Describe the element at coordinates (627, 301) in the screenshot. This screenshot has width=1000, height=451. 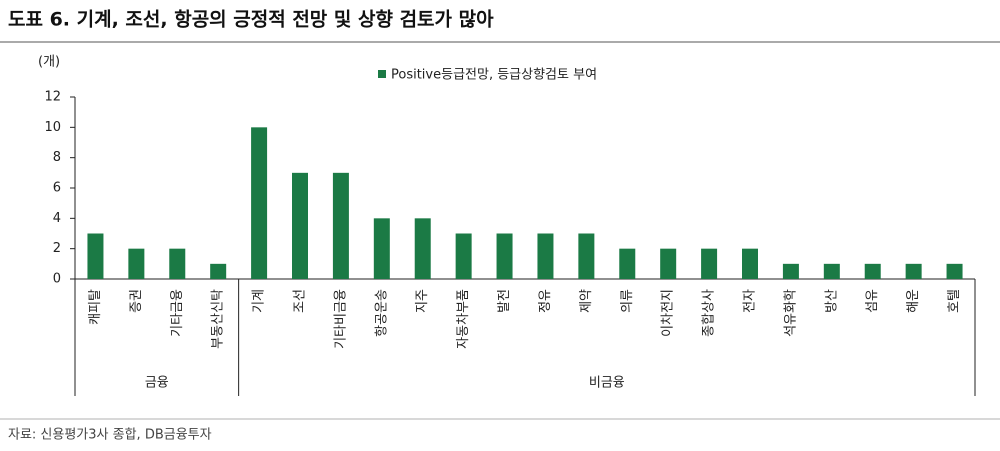
I see `x-tick-label: 의류` at that location.